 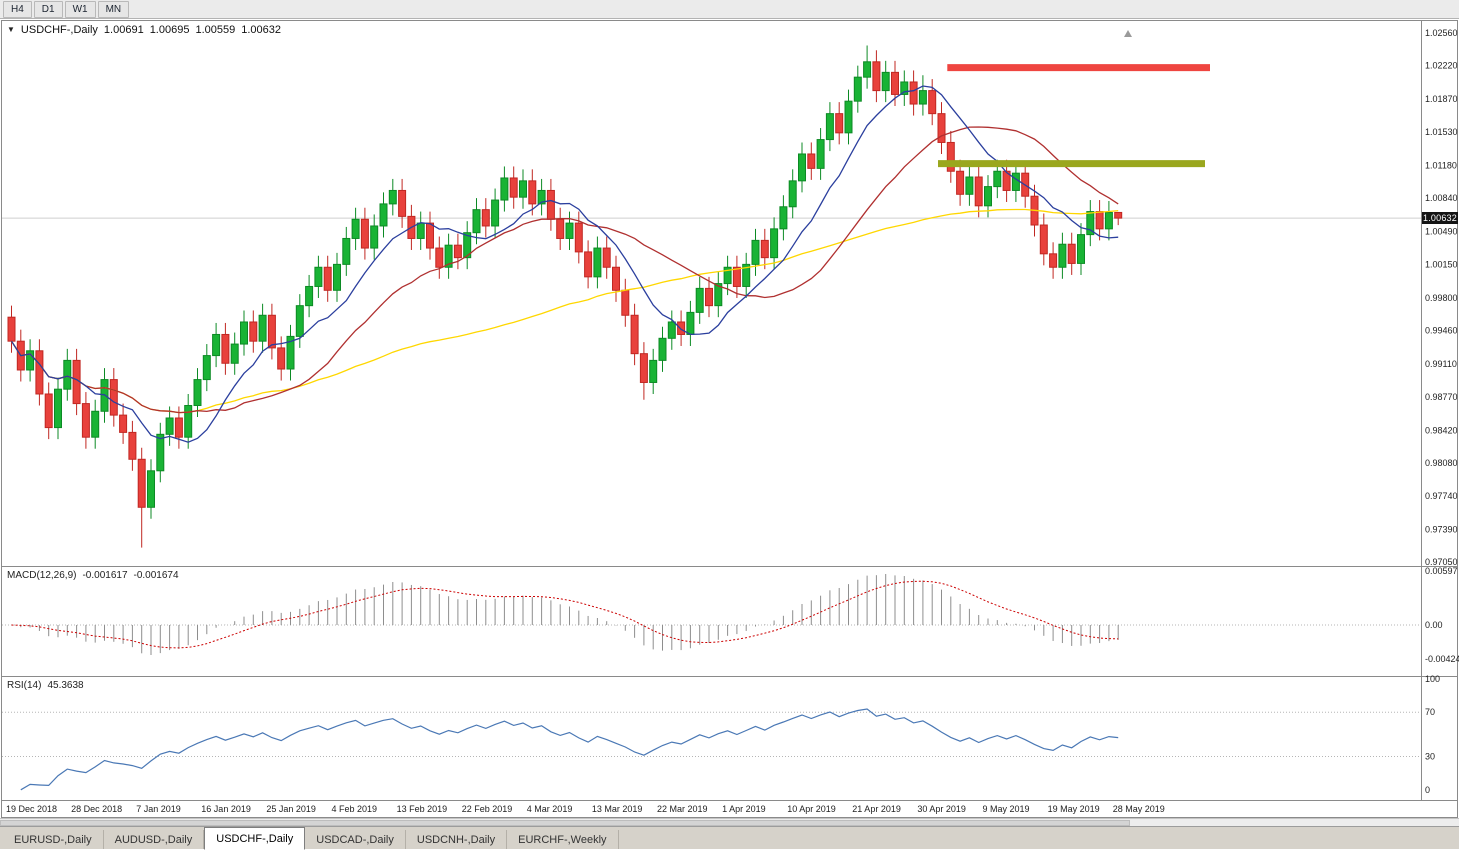 What do you see at coordinates (569, 749) in the screenshot?
I see `rsi-line` at bounding box center [569, 749].